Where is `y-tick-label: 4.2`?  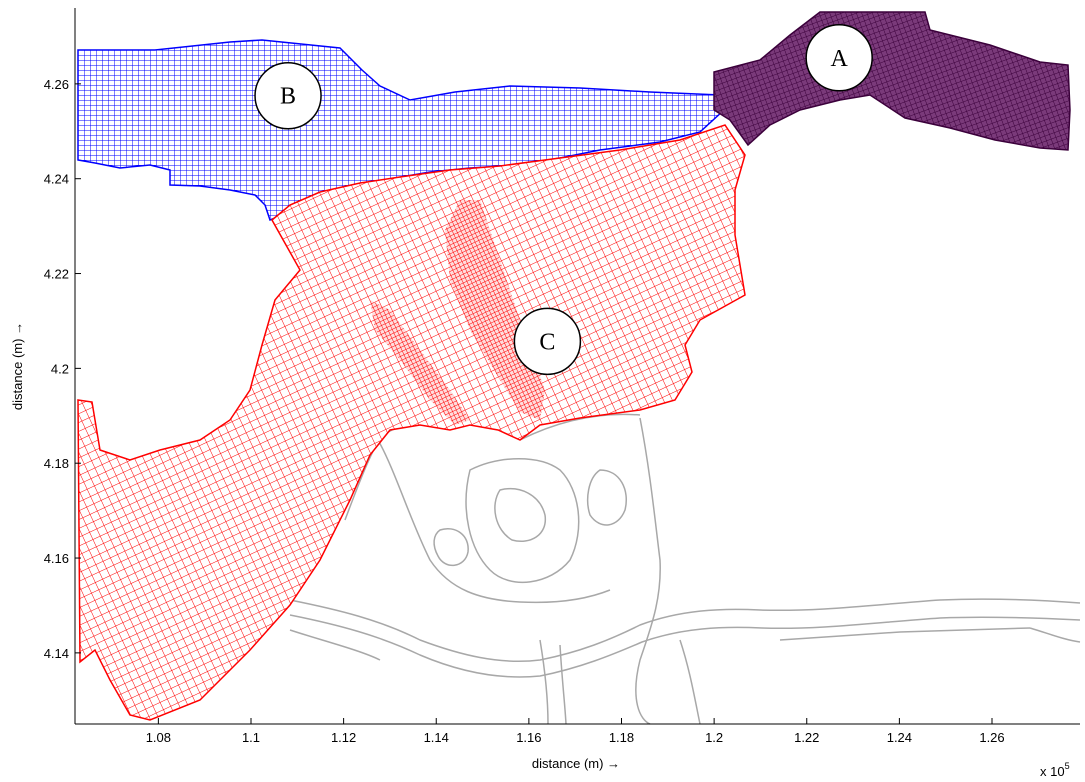 y-tick-label: 4.2 is located at coordinates (60, 368).